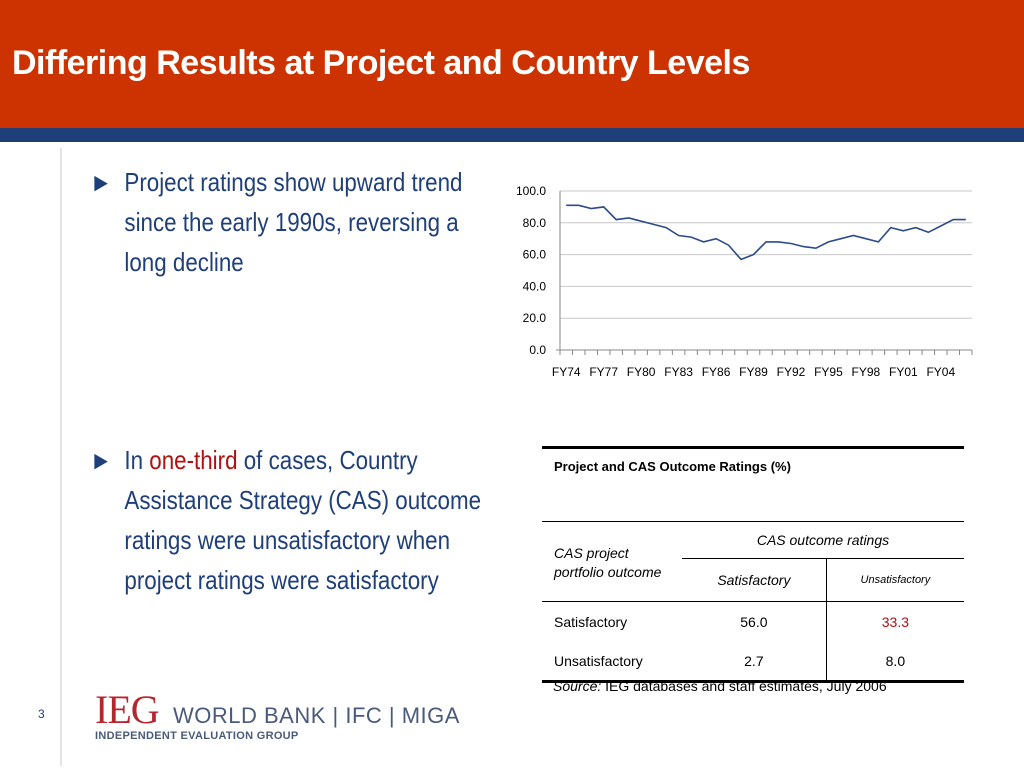 The height and width of the screenshot is (768, 1024). I want to click on row-label: Unsatisfactory, so click(598, 661).